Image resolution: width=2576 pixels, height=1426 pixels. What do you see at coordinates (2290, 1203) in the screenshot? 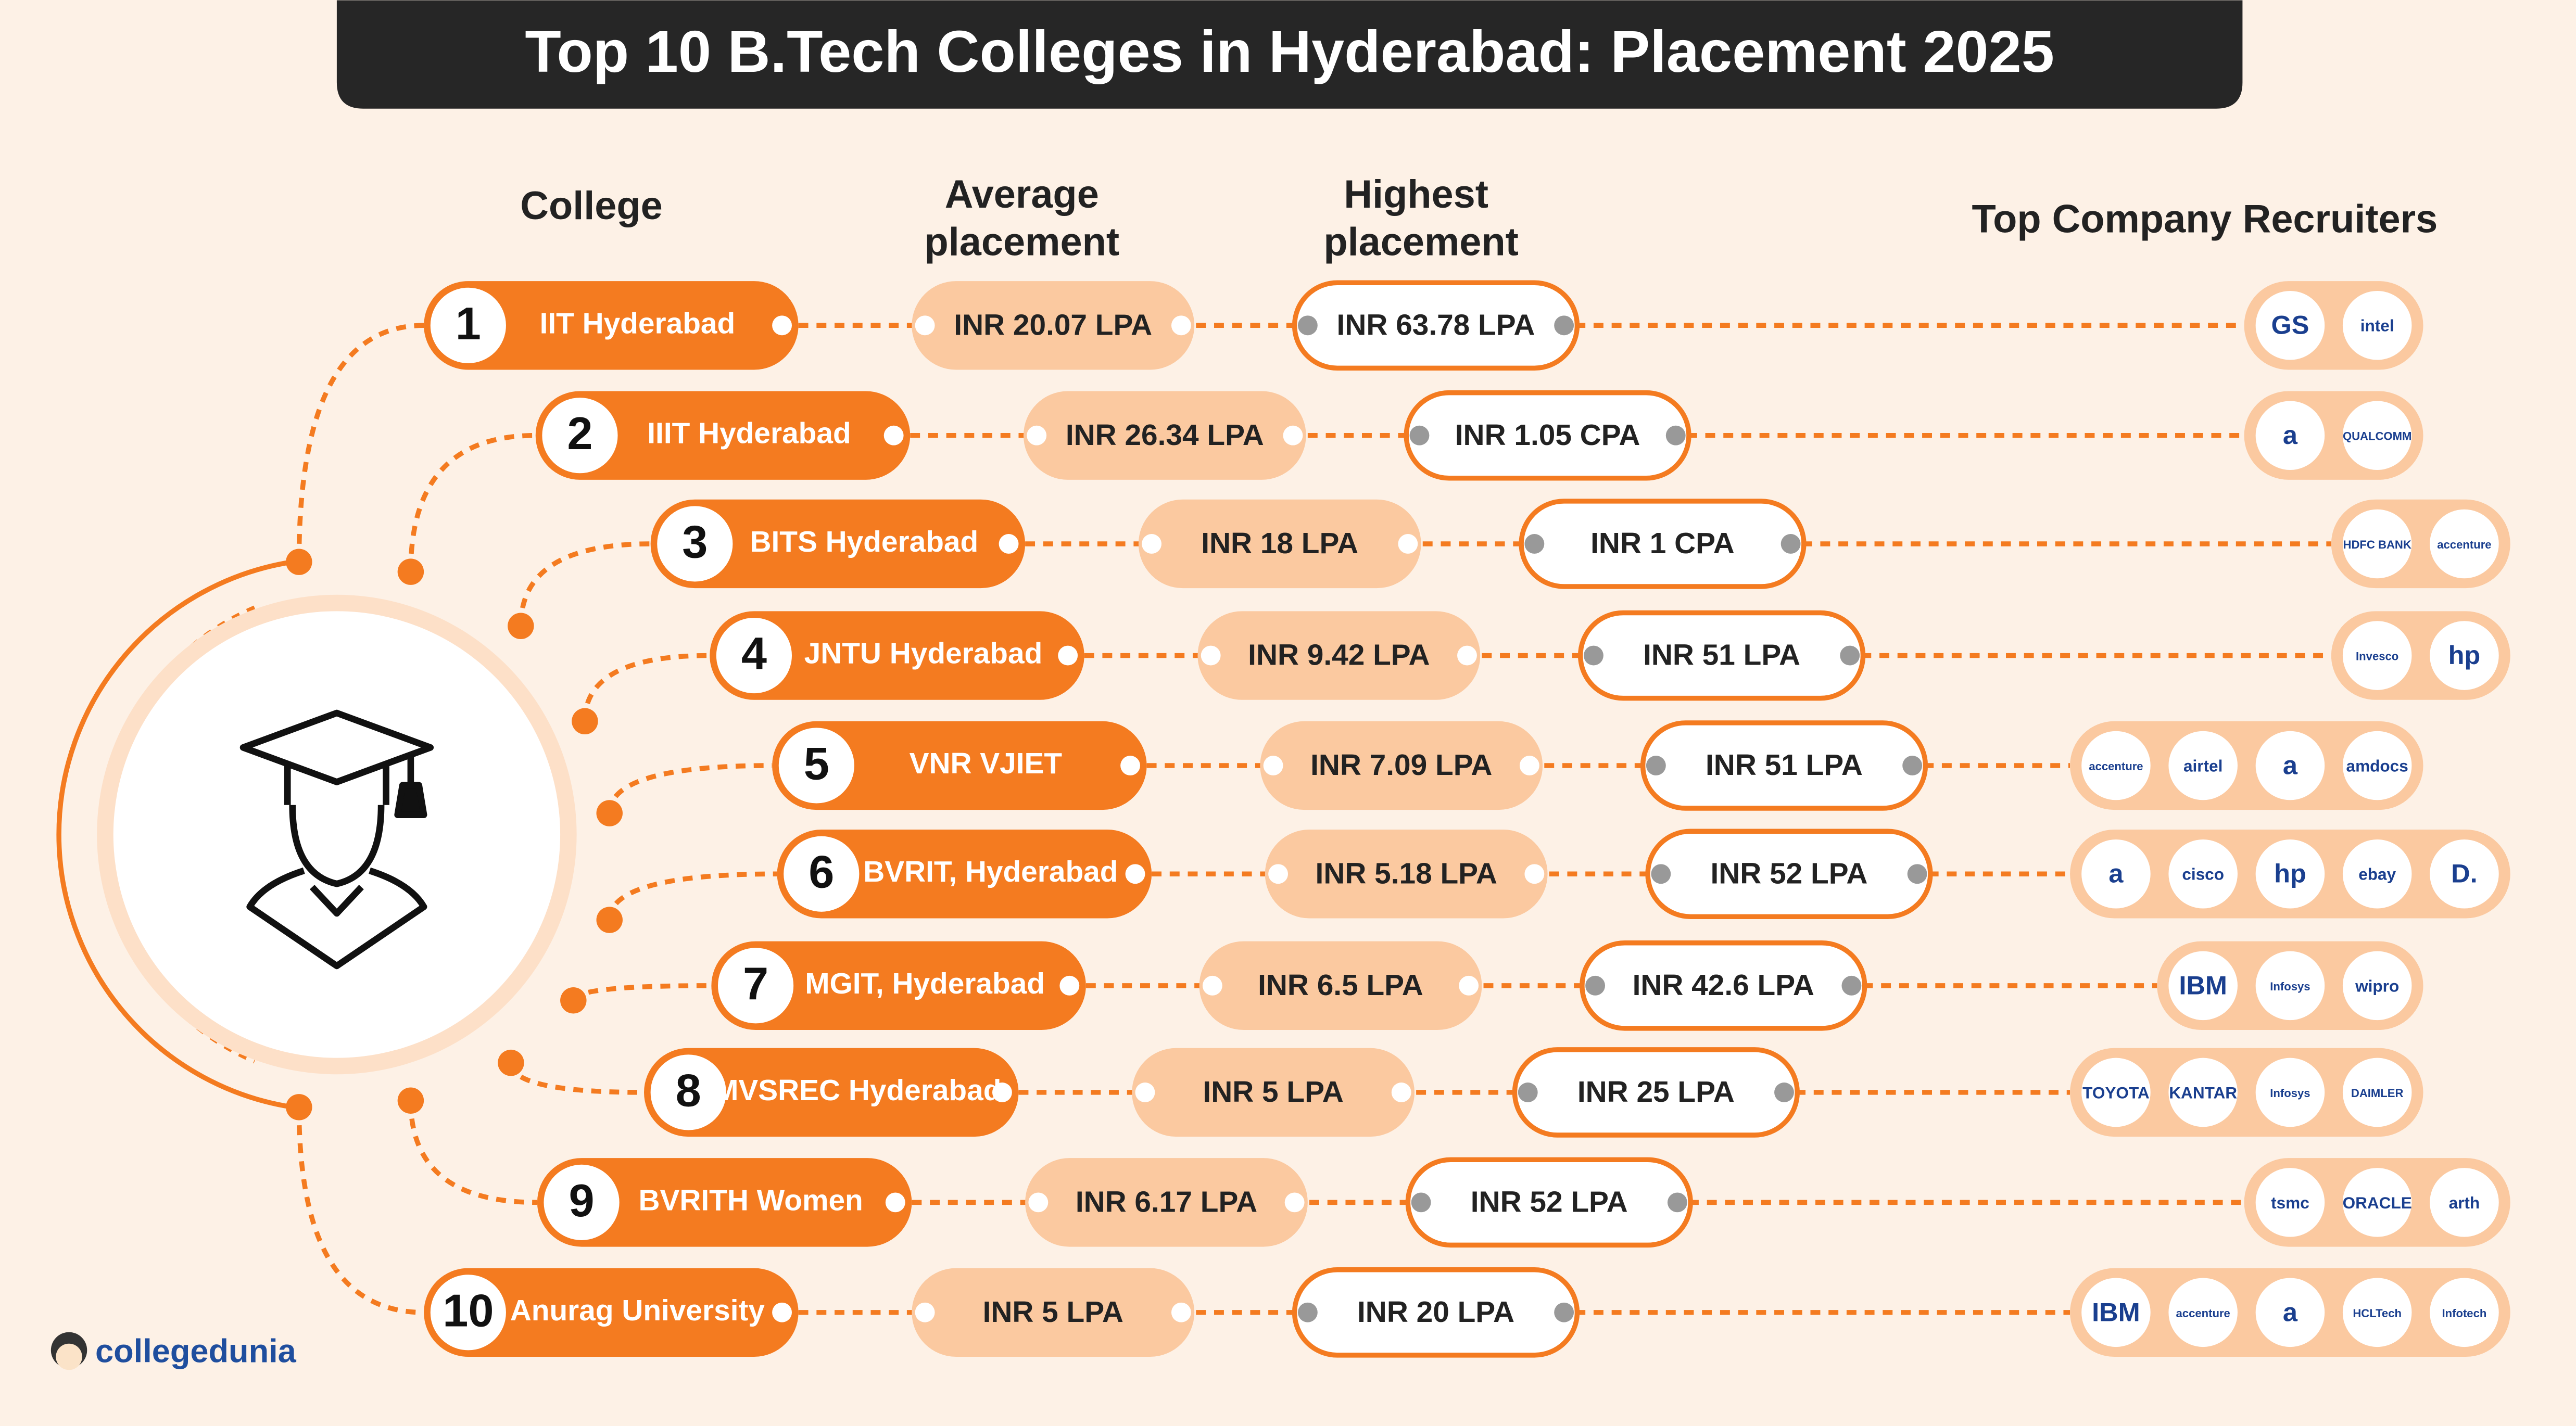
I see `recruiter-logo: tsmc` at bounding box center [2290, 1203].